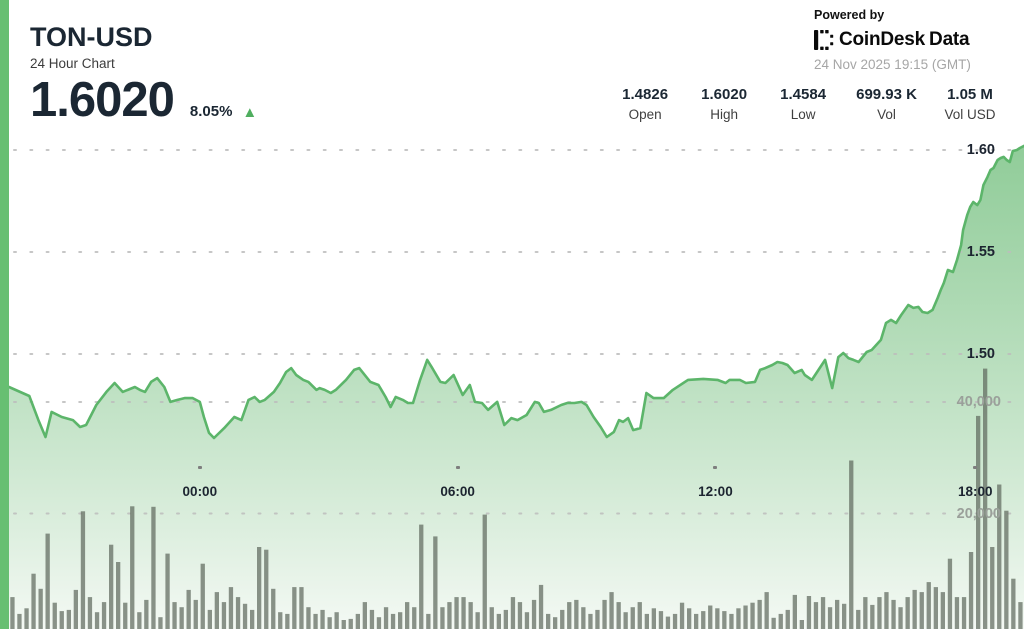  I want to click on stat-low-label: Low, so click(803, 114).